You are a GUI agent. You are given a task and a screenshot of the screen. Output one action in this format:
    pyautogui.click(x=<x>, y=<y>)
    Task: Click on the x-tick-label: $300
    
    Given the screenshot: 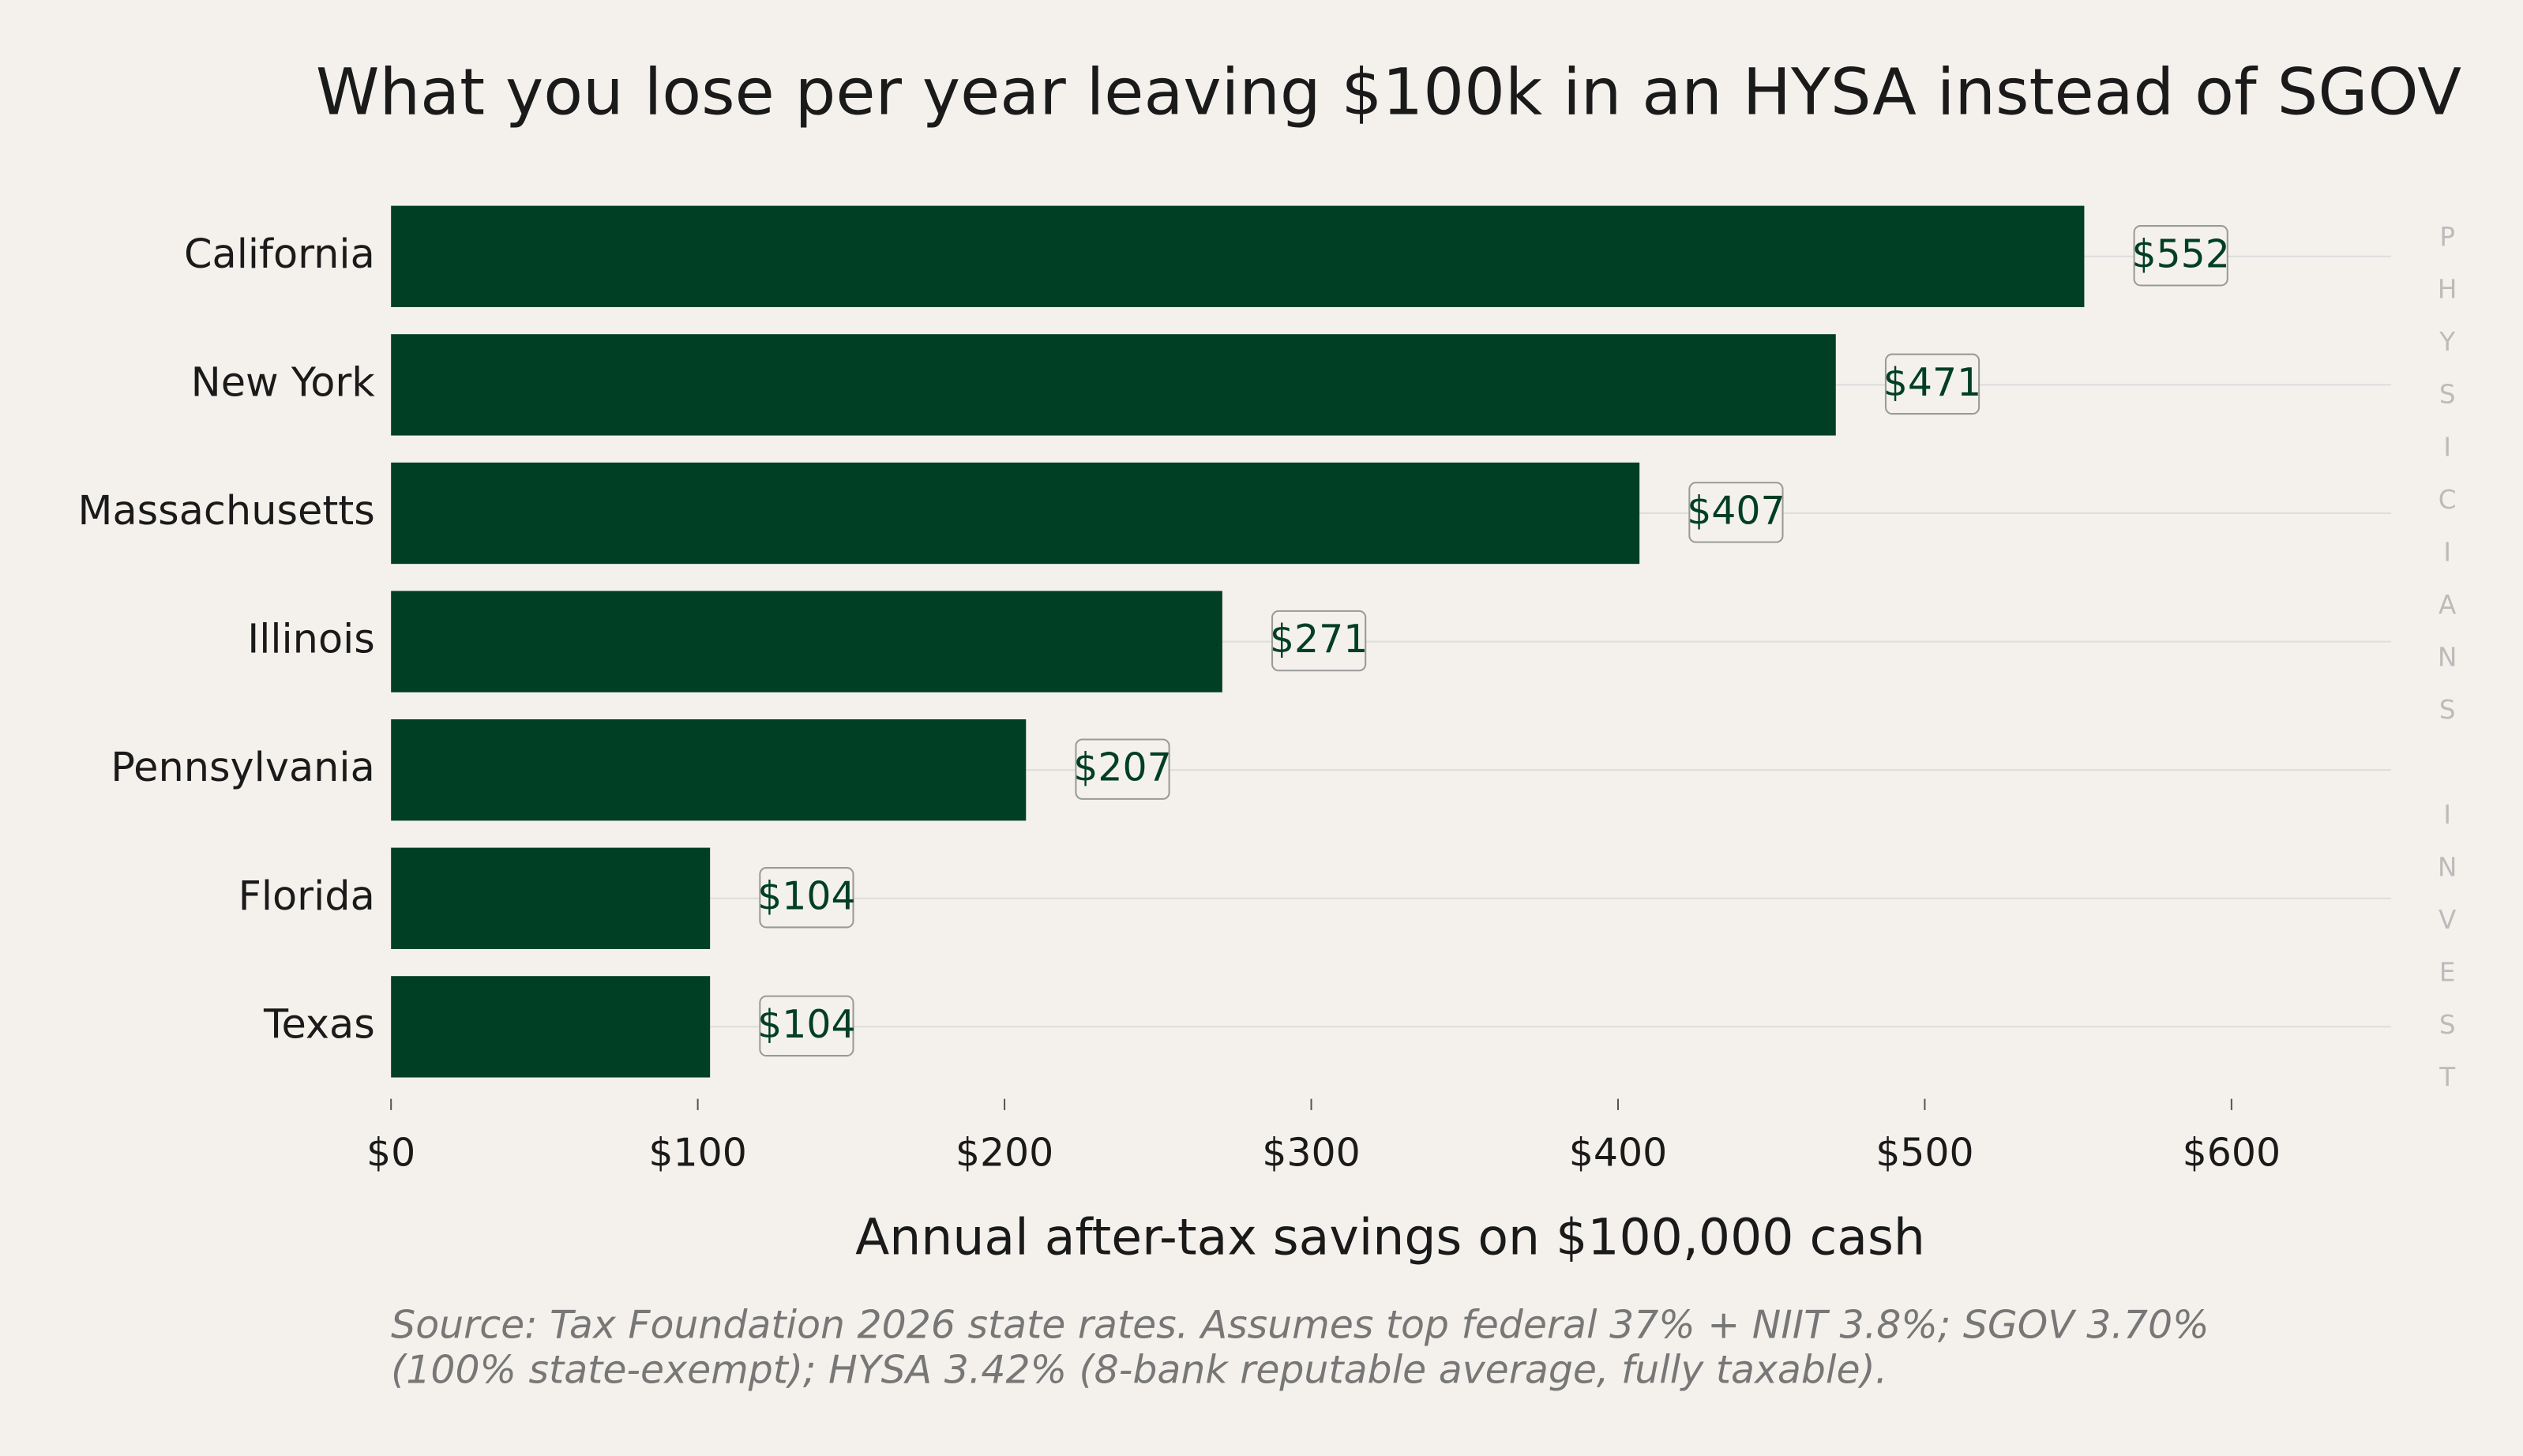 What is the action you would take?
    pyautogui.click(x=1311, y=1152)
    